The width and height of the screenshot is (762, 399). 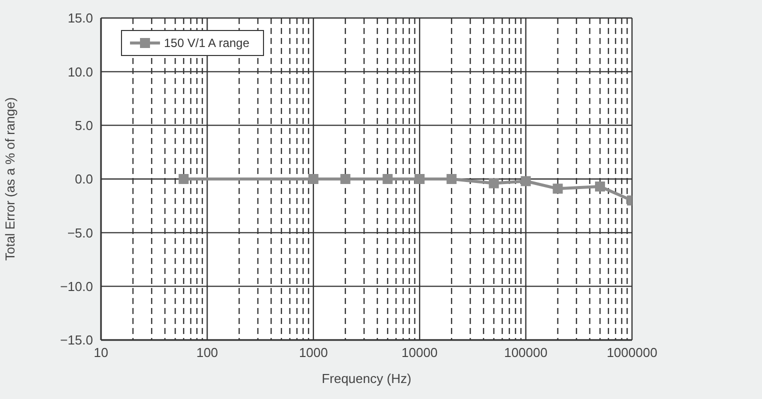 I want to click on x-tick-label: 10000, so click(x=420, y=352).